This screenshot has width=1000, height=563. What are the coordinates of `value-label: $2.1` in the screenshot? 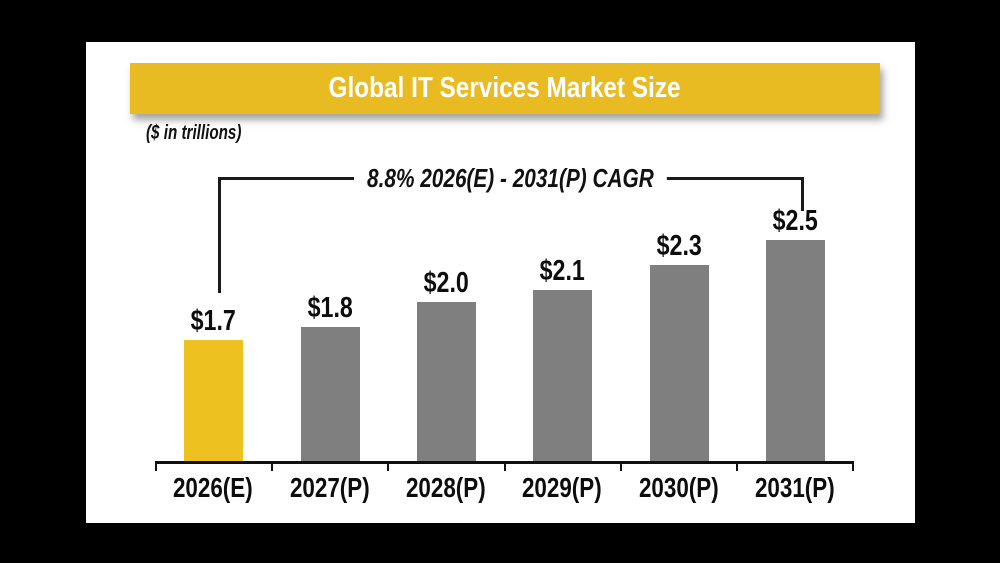 It's located at (562, 271).